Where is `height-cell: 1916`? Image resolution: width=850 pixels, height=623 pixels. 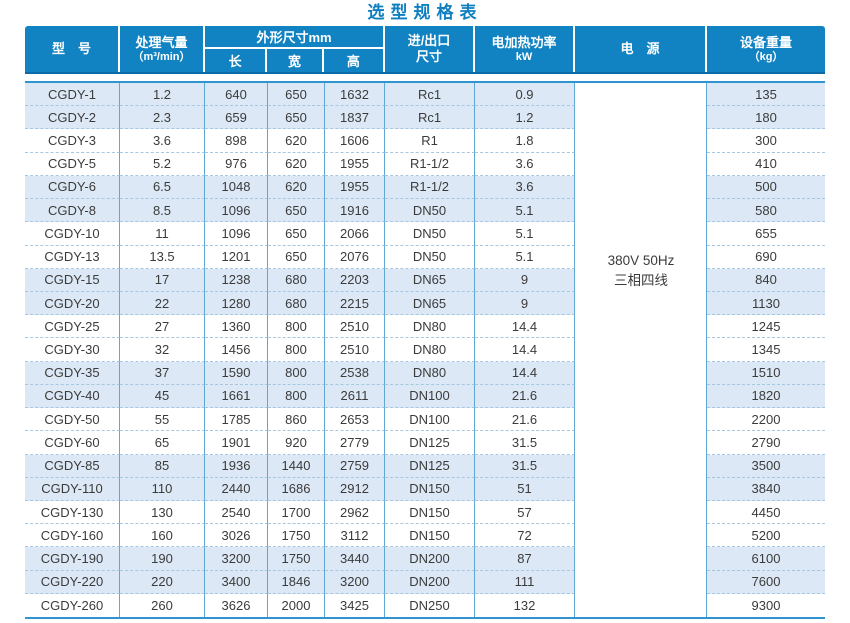 height-cell: 1916 is located at coordinates (355, 211).